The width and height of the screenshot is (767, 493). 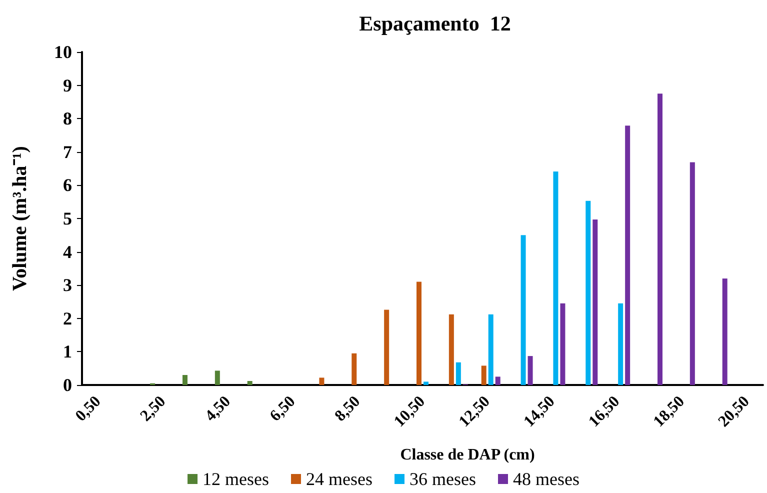 I want to click on y-tick-label: 9, so click(x=67, y=85).